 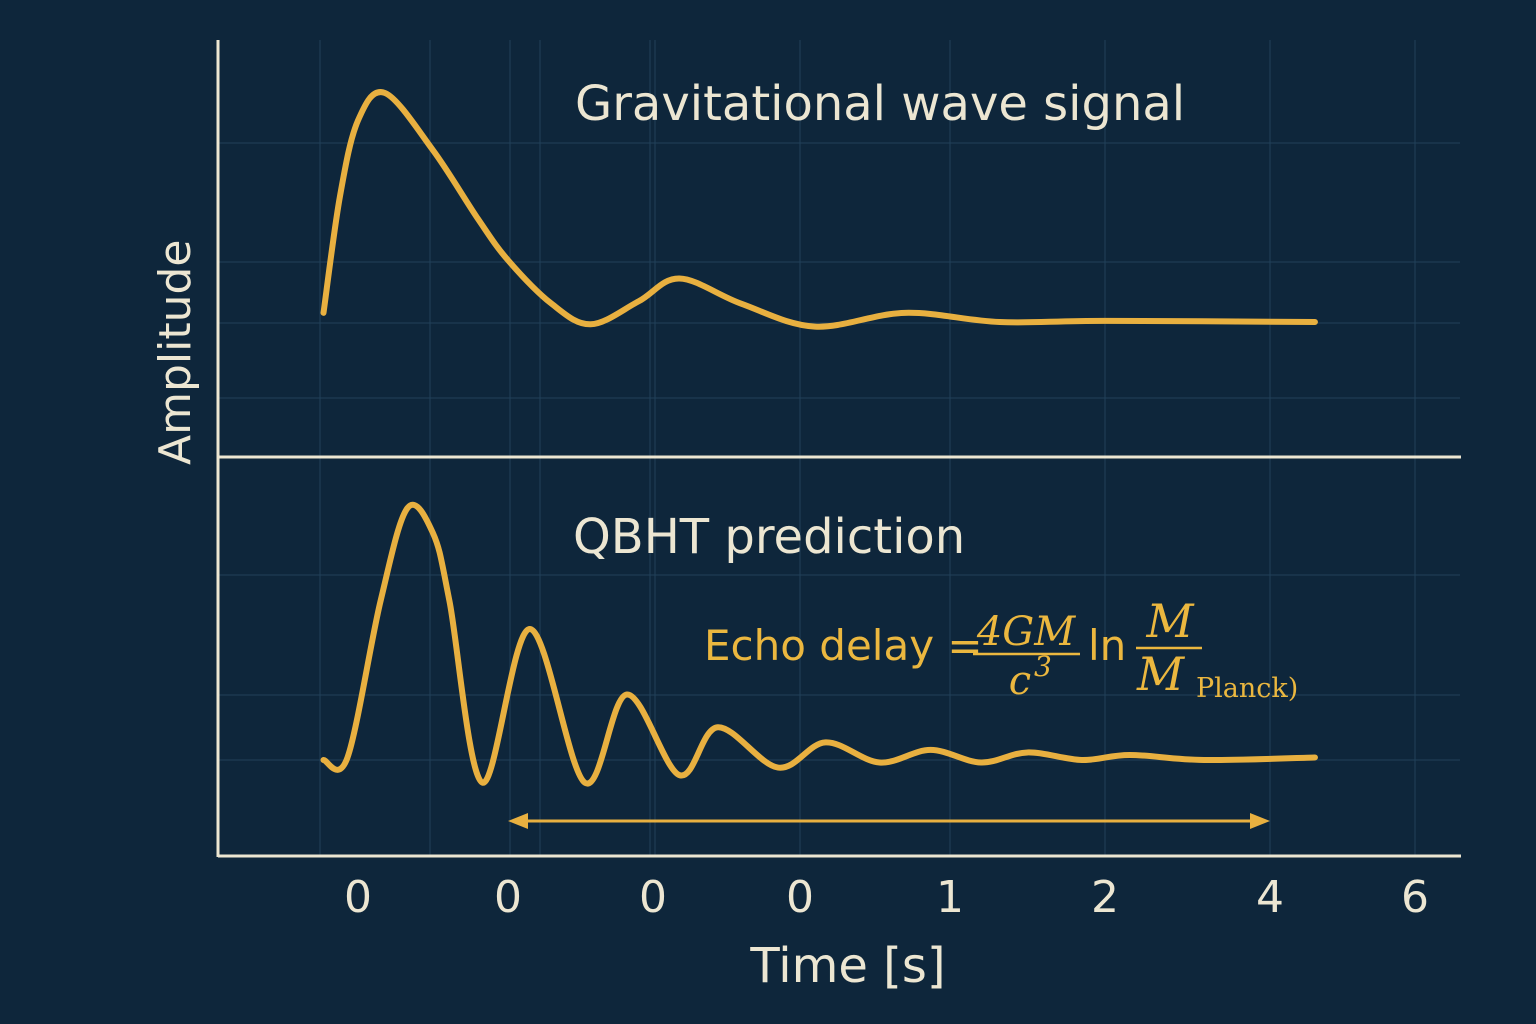 What do you see at coordinates (1260, 821) in the screenshot?
I see `arrow-head-right` at bounding box center [1260, 821].